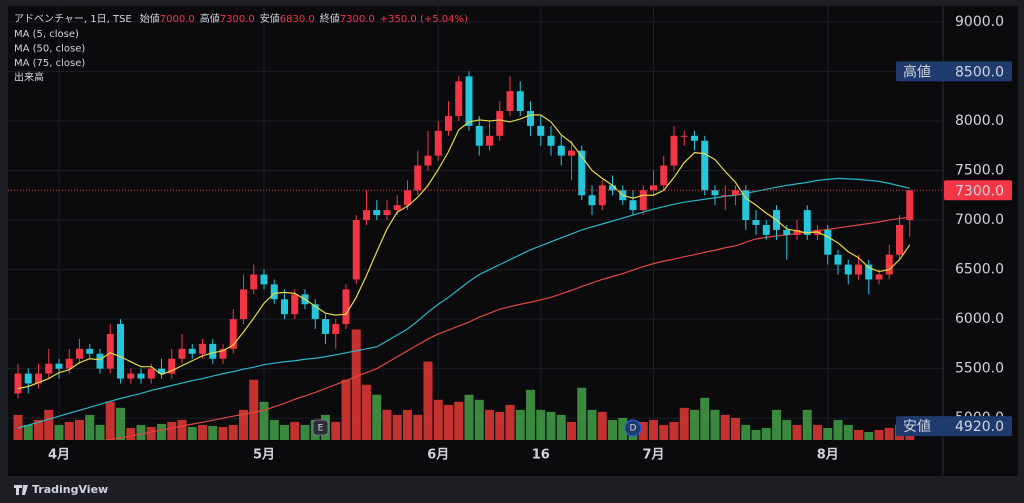  What do you see at coordinates (917, 427) in the screenshot?
I see `badge-label: 安値` at bounding box center [917, 427].